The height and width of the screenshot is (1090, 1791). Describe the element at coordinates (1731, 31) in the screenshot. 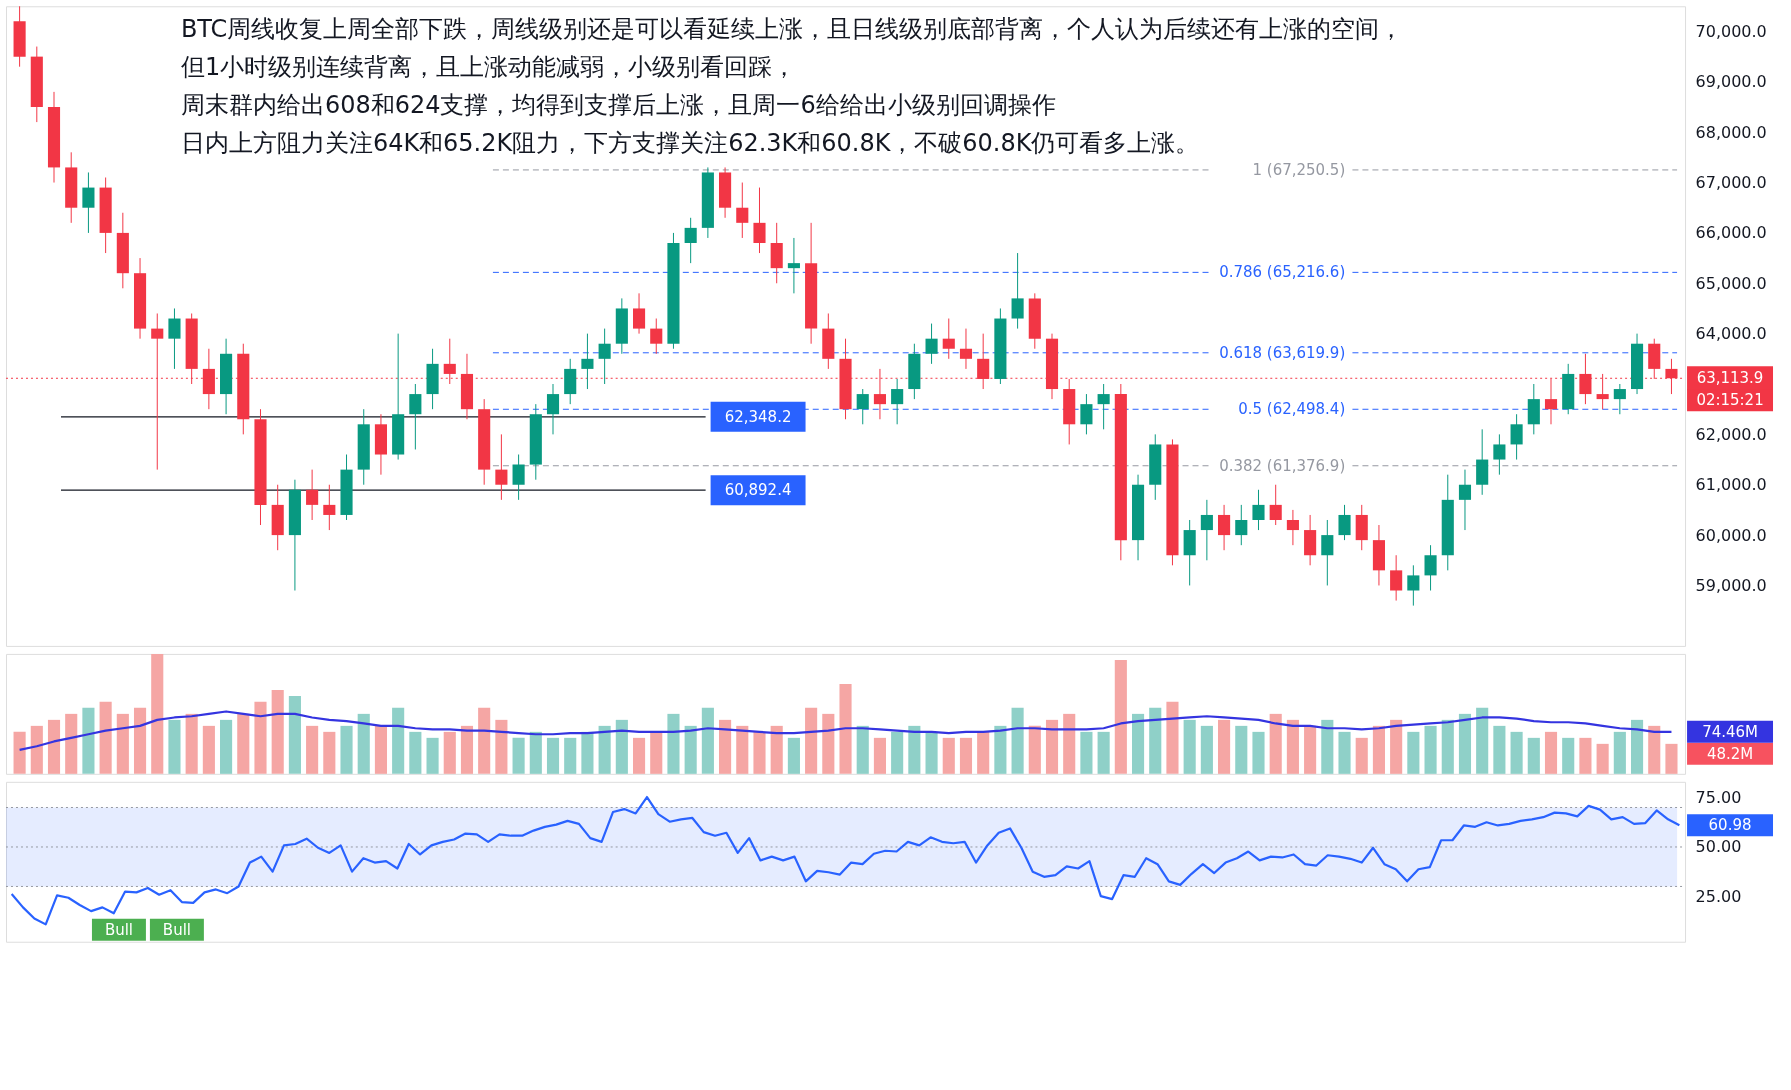

I see `y-tick-label: 70,000.0` at that location.